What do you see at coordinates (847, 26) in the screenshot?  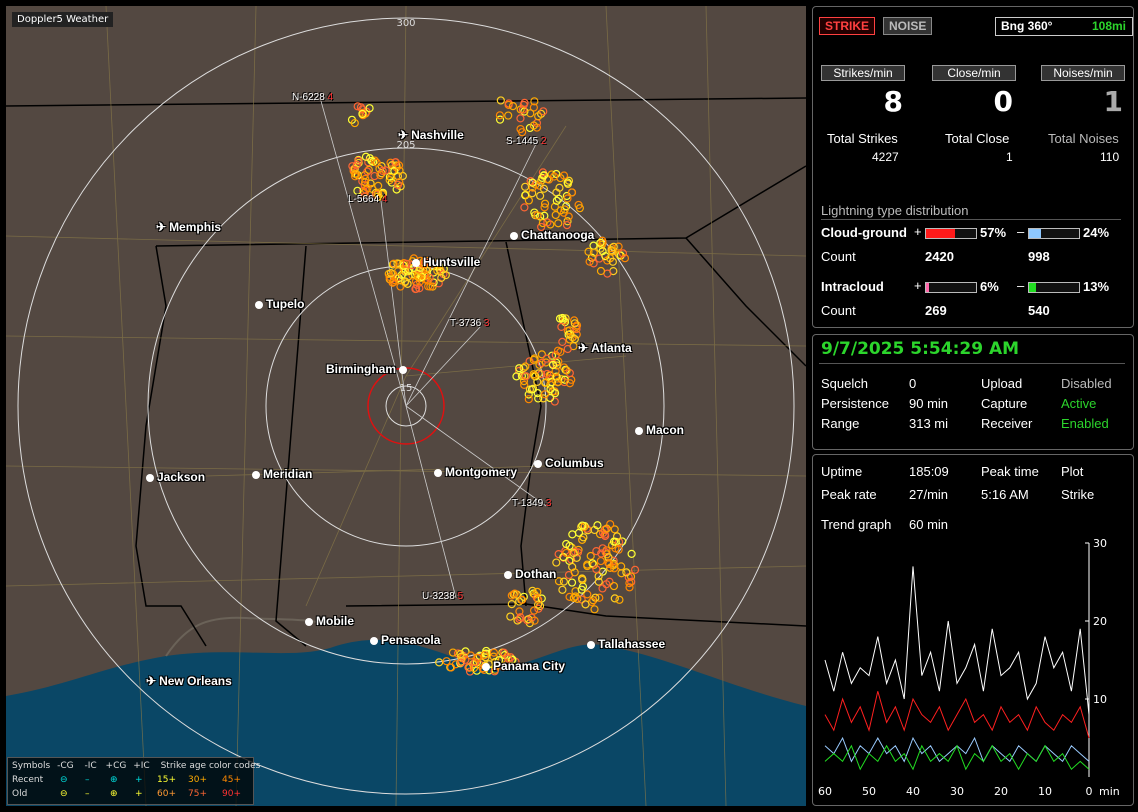 I see `strike-button: STRIKE` at bounding box center [847, 26].